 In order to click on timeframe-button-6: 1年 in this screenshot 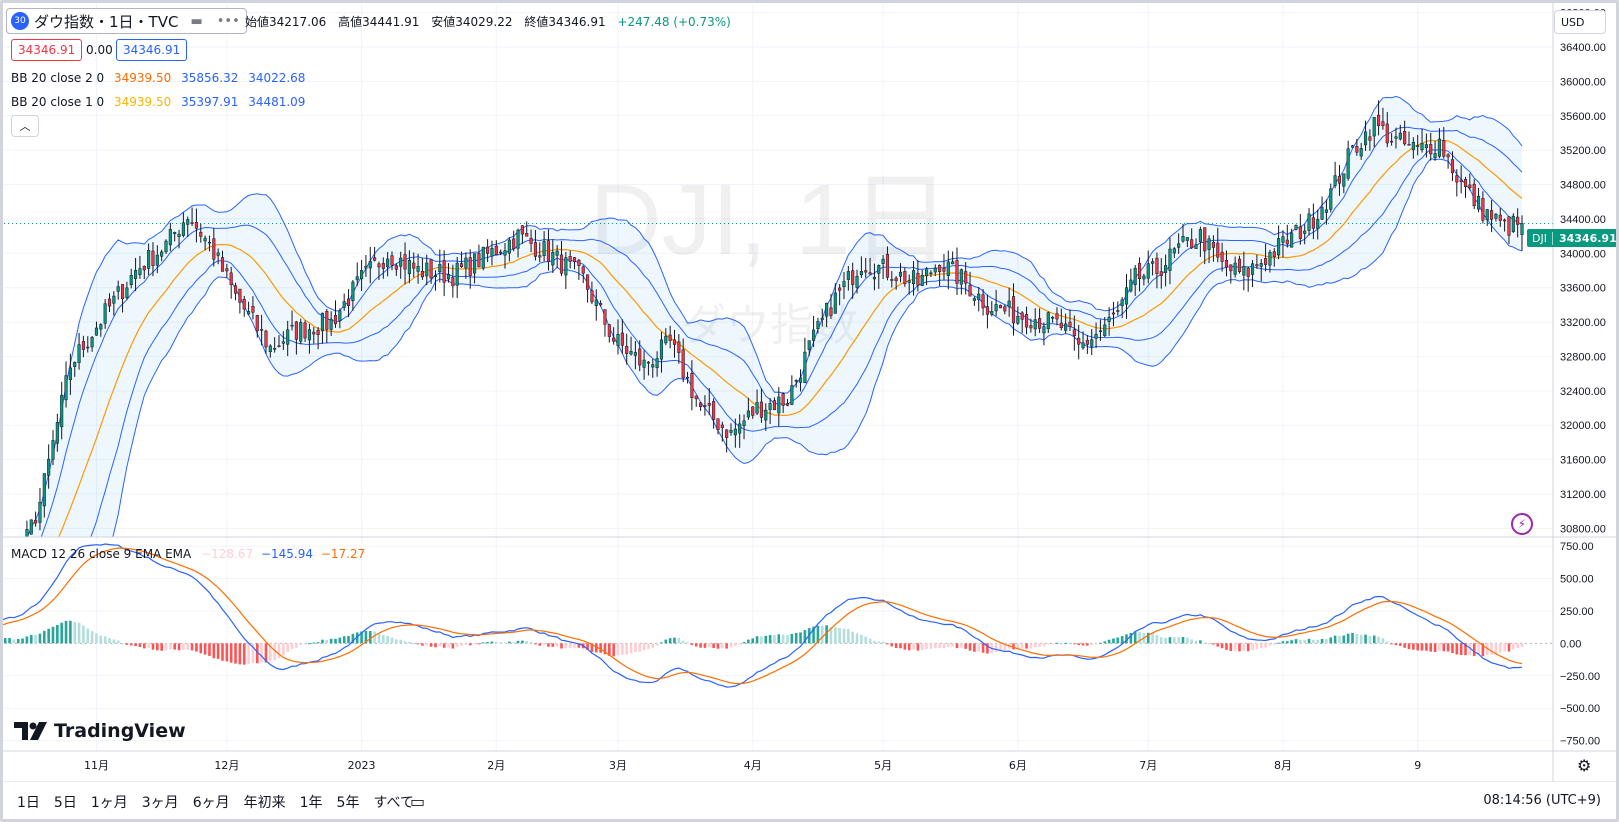, I will do `click(311, 803)`.